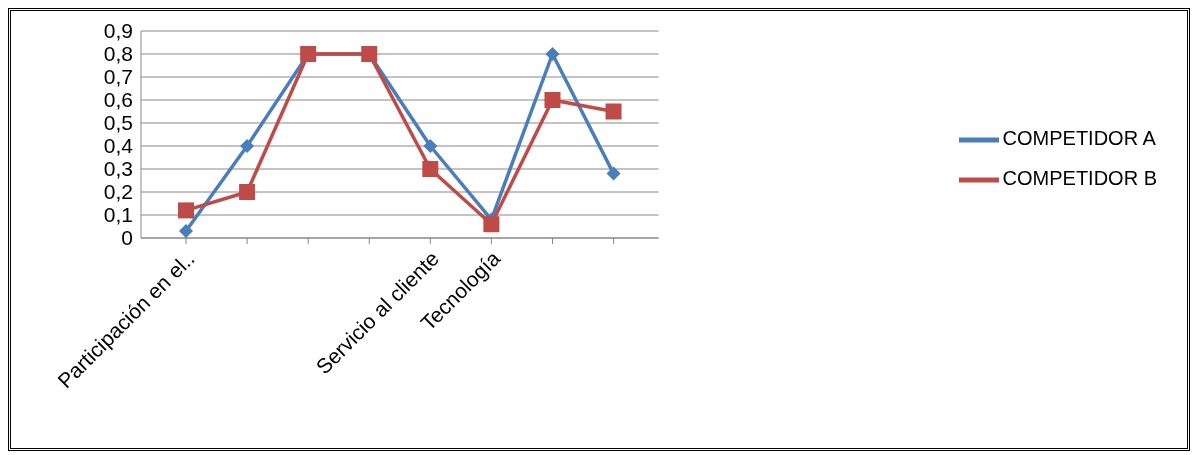 Image resolution: width=1196 pixels, height=455 pixels. I want to click on y-tick-label: 0,4, so click(118, 146).